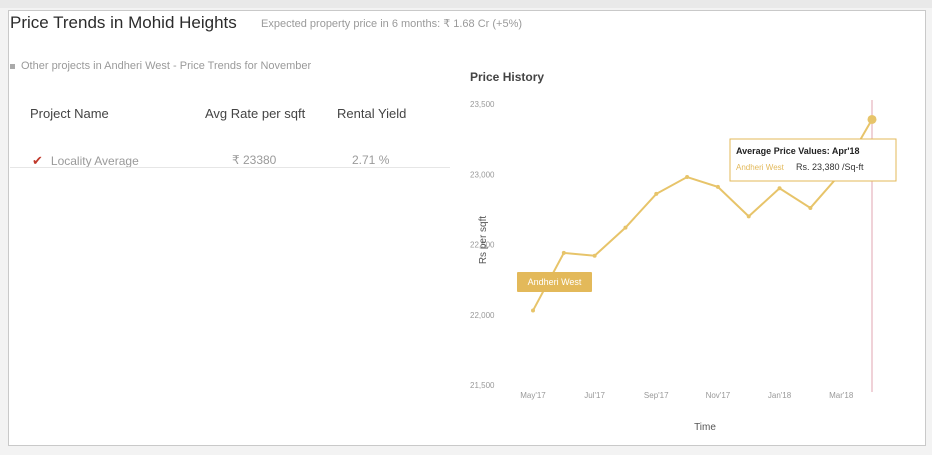  What do you see at coordinates (830, 167) in the screenshot?
I see `tooltip-value: Rs. 23,380 /Sq-ft` at bounding box center [830, 167].